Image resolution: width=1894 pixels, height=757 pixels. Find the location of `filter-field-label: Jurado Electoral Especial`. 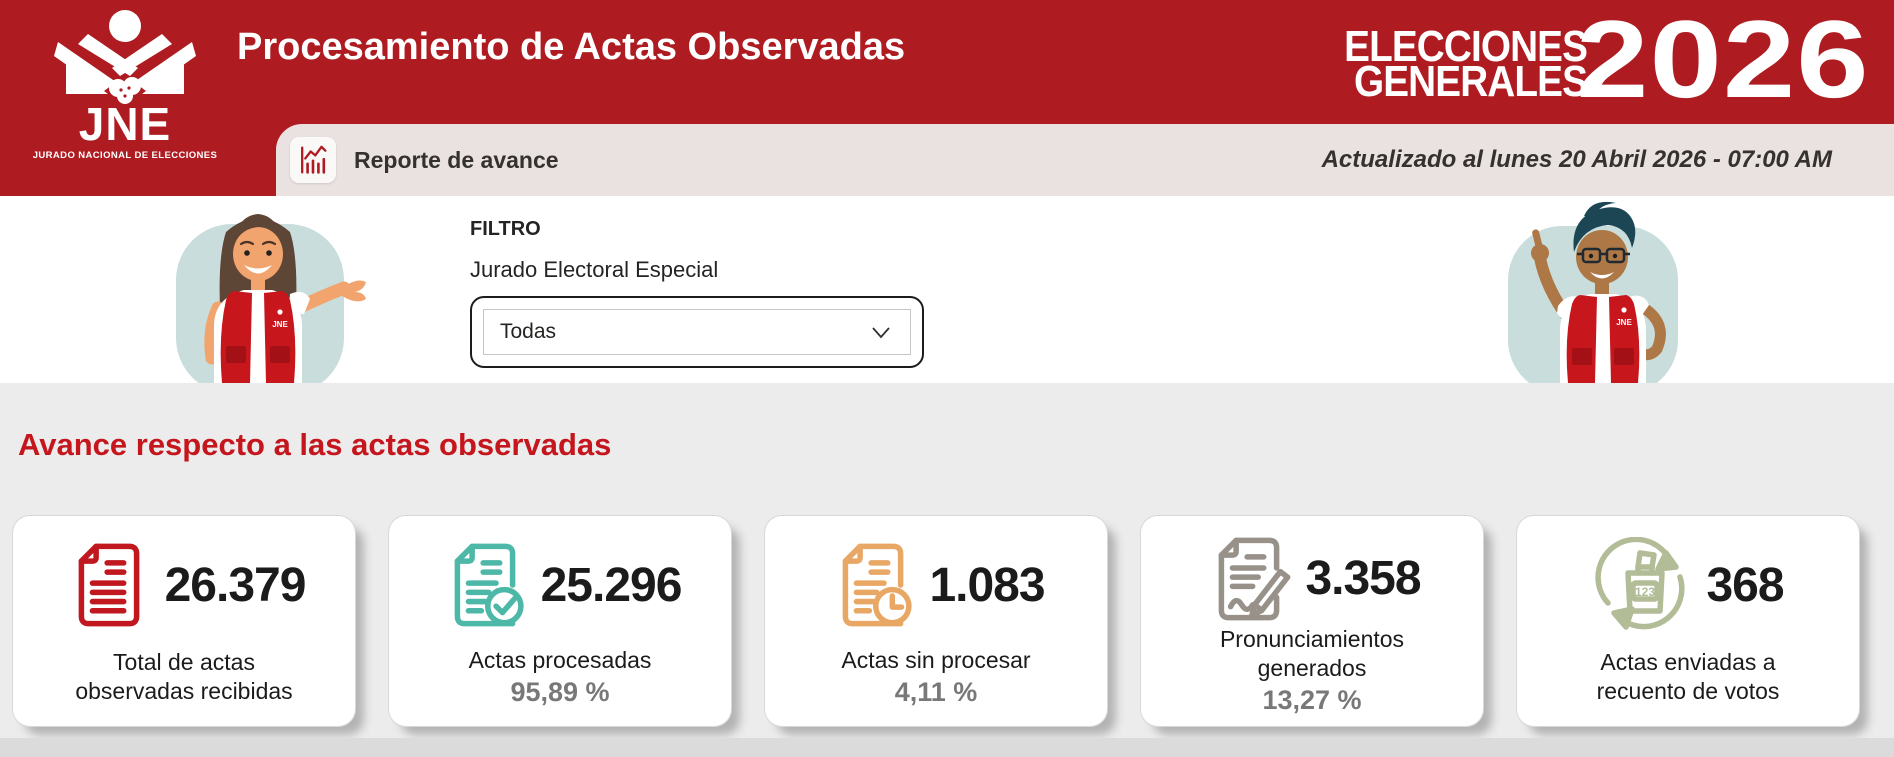

filter-field-label: Jurado Electoral Especial is located at coordinates (594, 269).